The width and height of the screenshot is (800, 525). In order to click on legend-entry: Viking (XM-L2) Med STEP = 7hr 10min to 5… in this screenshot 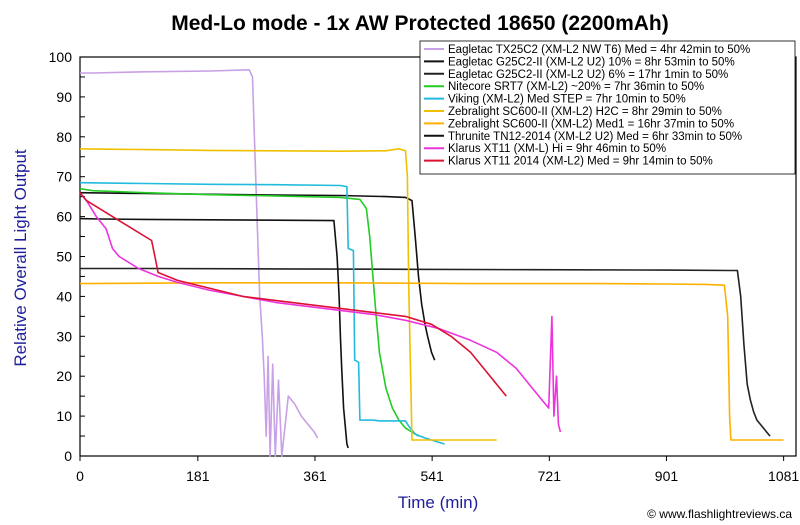, I will do `click(567, 100)`.